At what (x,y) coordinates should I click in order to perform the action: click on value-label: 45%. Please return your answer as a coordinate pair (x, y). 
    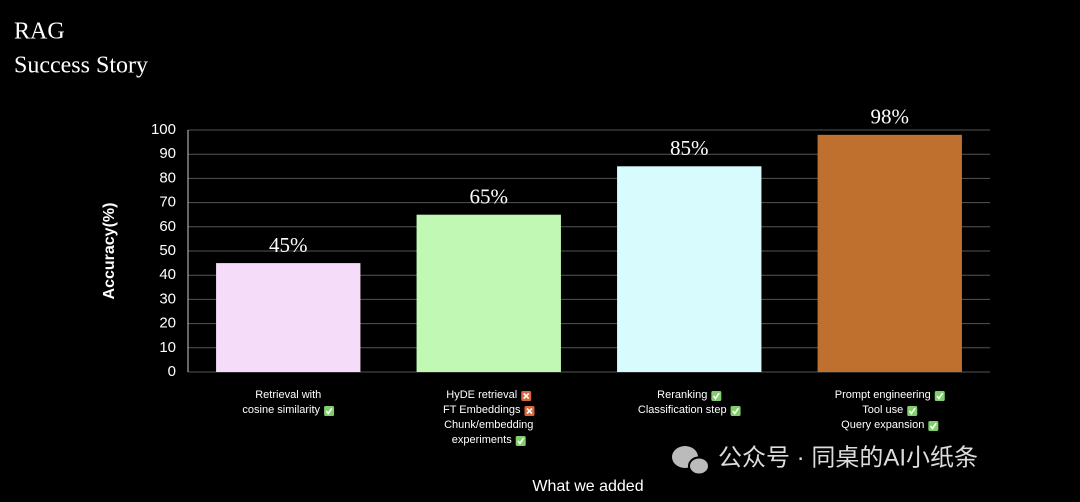
    Looking at the image, I should click on (288, 245).